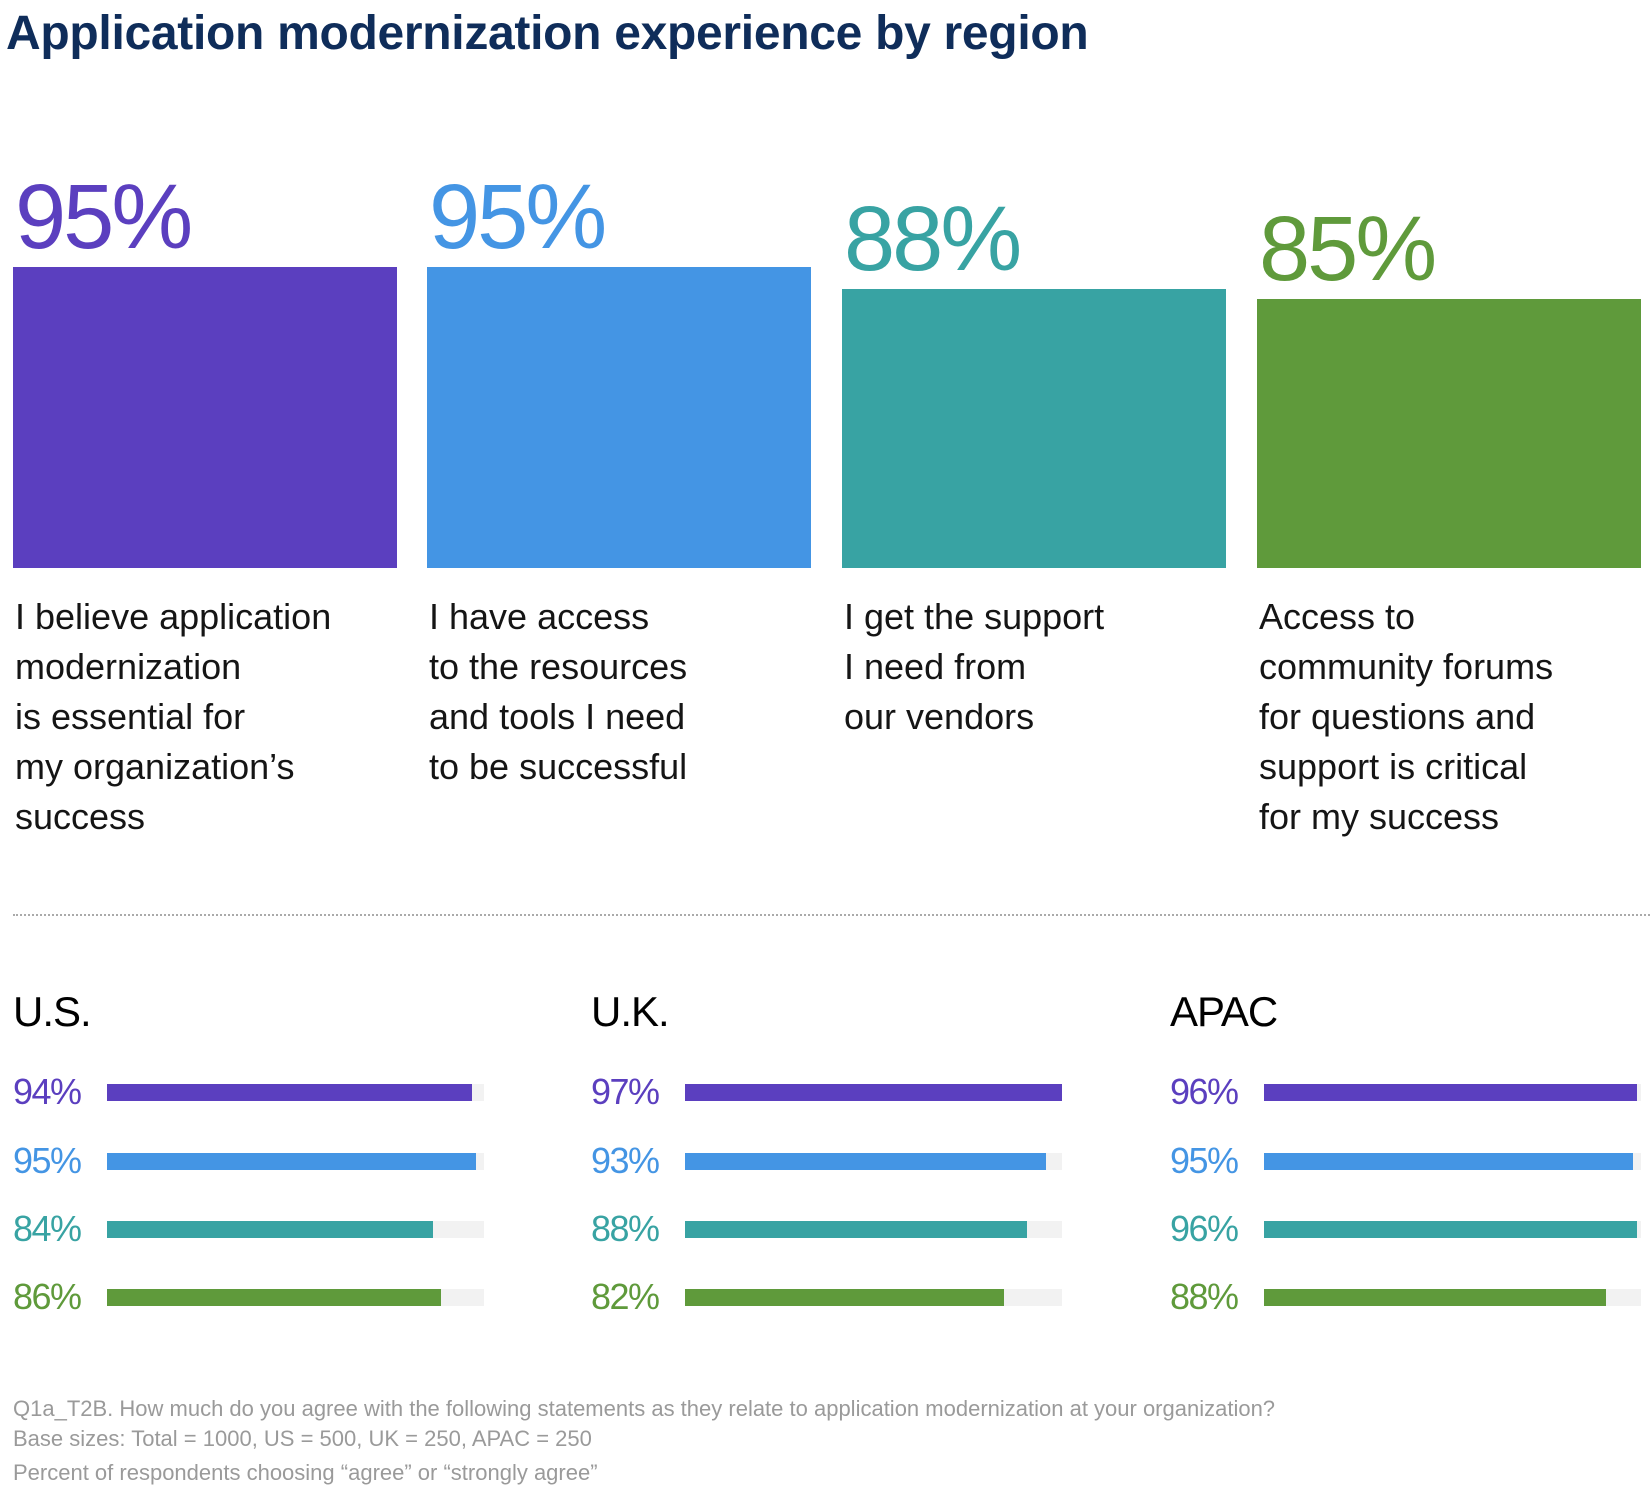 This screenshot has height=1491, width=1650. Describe the element at coordinates (1337, 616) in the screenshot. I see `statement-line: Access to` at that location.